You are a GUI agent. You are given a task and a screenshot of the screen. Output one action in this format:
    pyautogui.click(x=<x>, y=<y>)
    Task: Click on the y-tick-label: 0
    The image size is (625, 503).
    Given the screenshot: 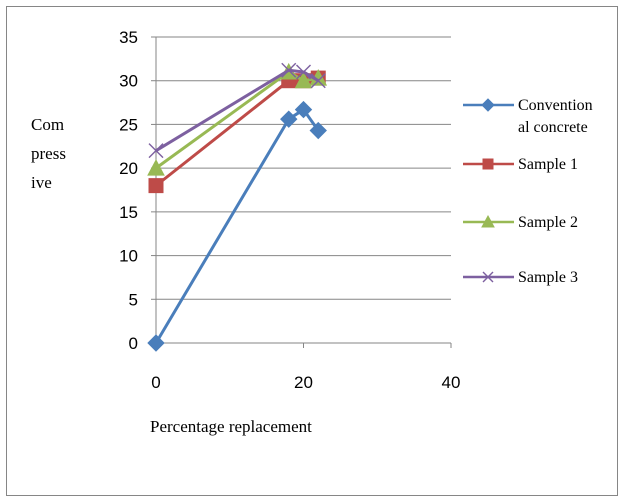 What is the action you would take?
    pyautogui.click(x=133, y=343)
    